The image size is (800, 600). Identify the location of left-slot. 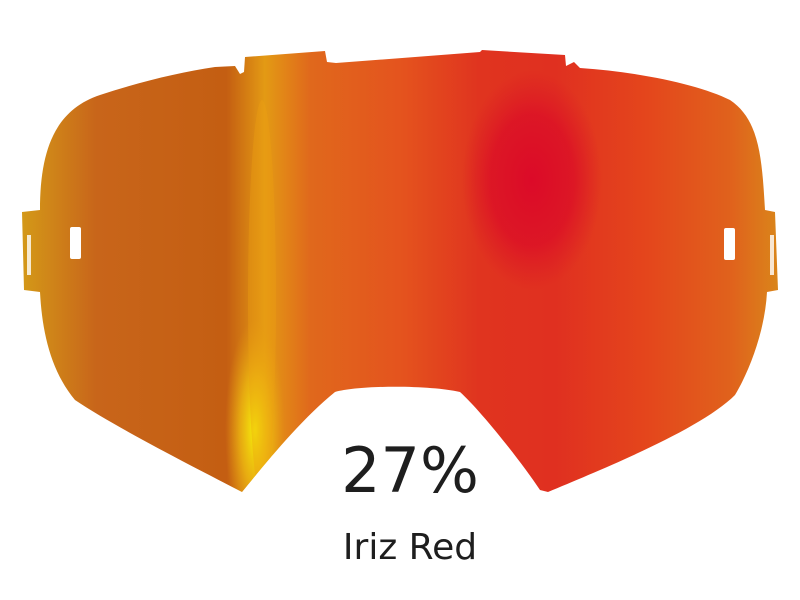
(75, 243).